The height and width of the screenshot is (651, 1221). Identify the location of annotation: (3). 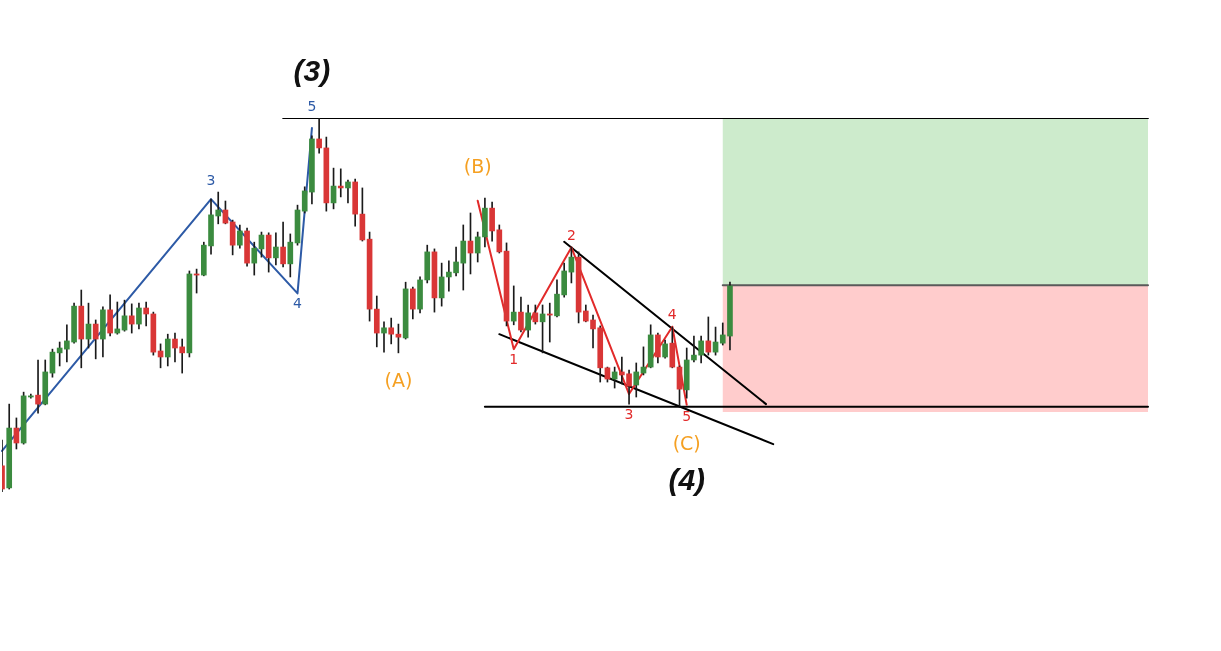
(312, 71).